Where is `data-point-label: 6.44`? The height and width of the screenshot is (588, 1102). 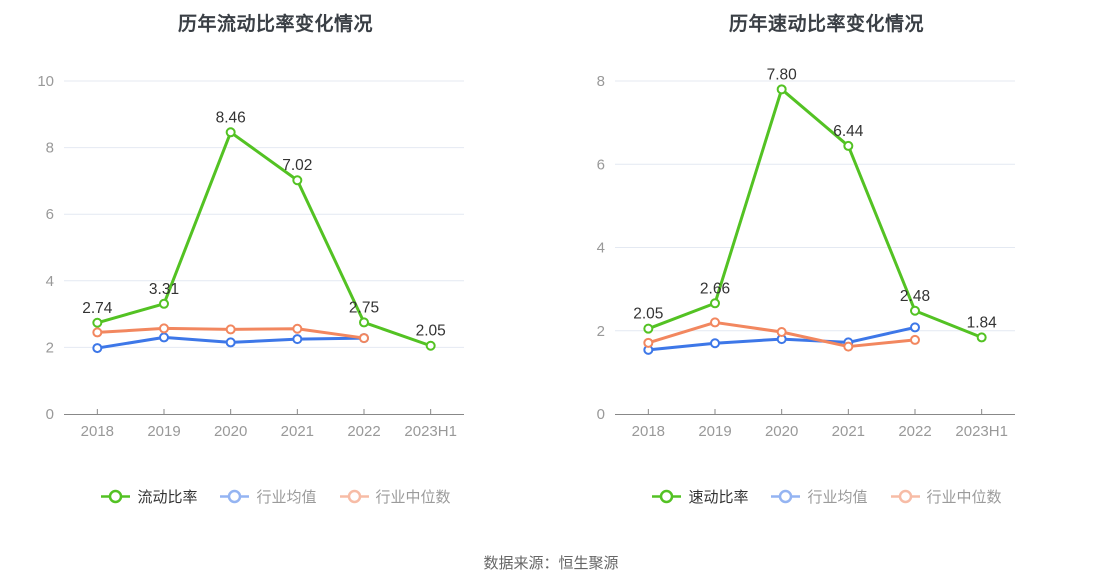
data-point-label: 6.44 is located at coordinates (848, 131).